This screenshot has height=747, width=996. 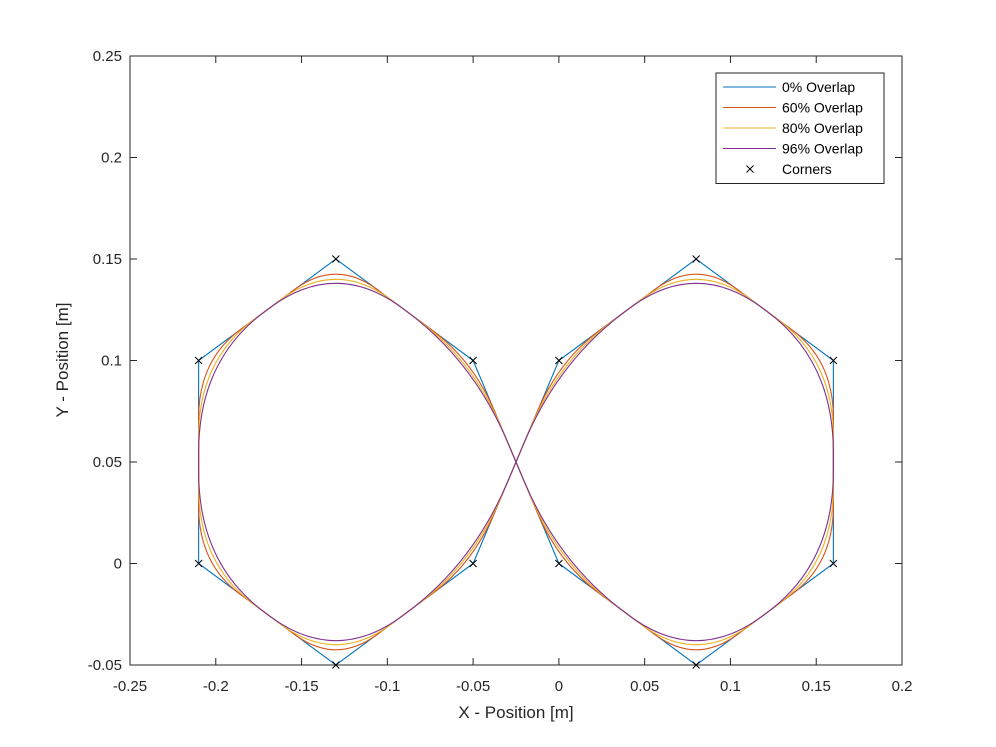 What do you see at coordinates (730, 686) in the screenshot?
I see `x-tick-label: 0.1` at bounding box center [730, 686].